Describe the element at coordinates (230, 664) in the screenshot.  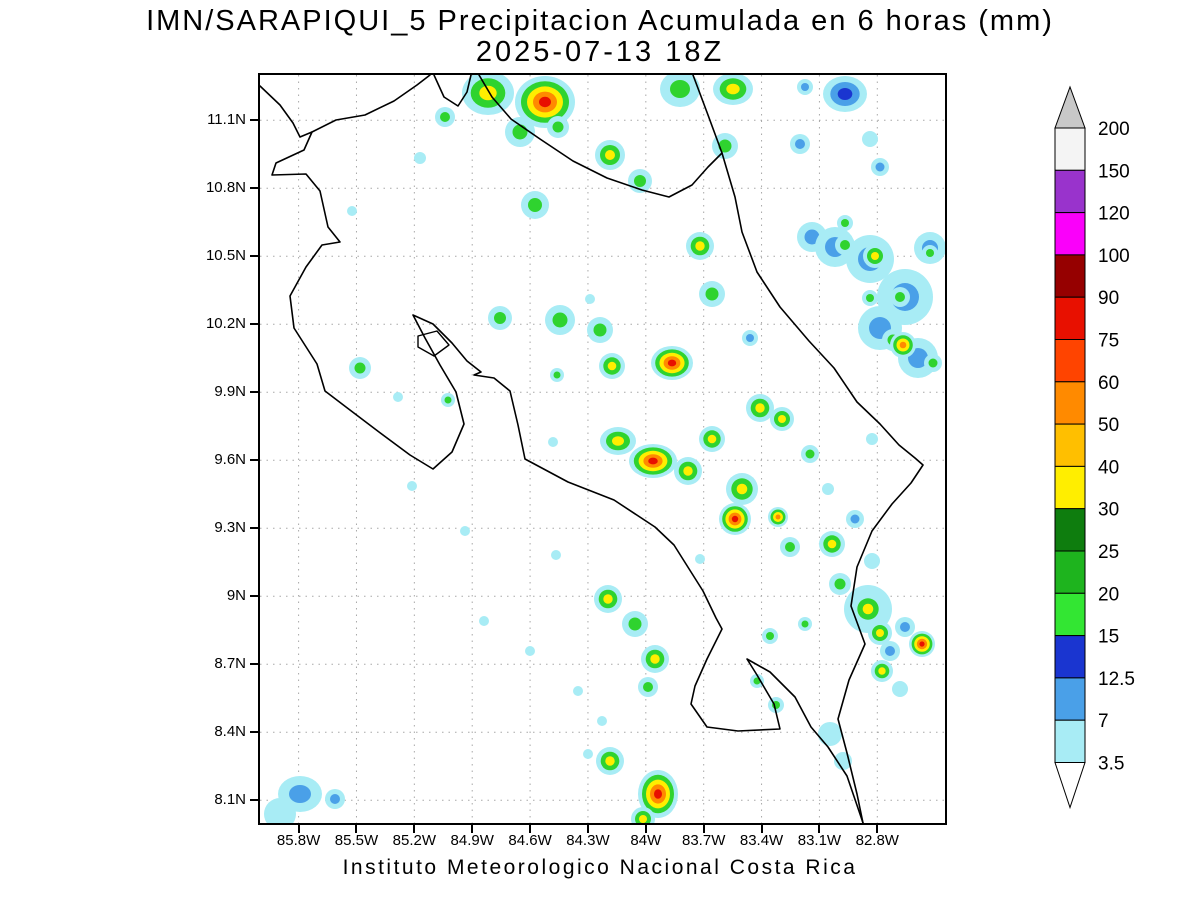
I see `y-tick-label: 8.7N` at that location.